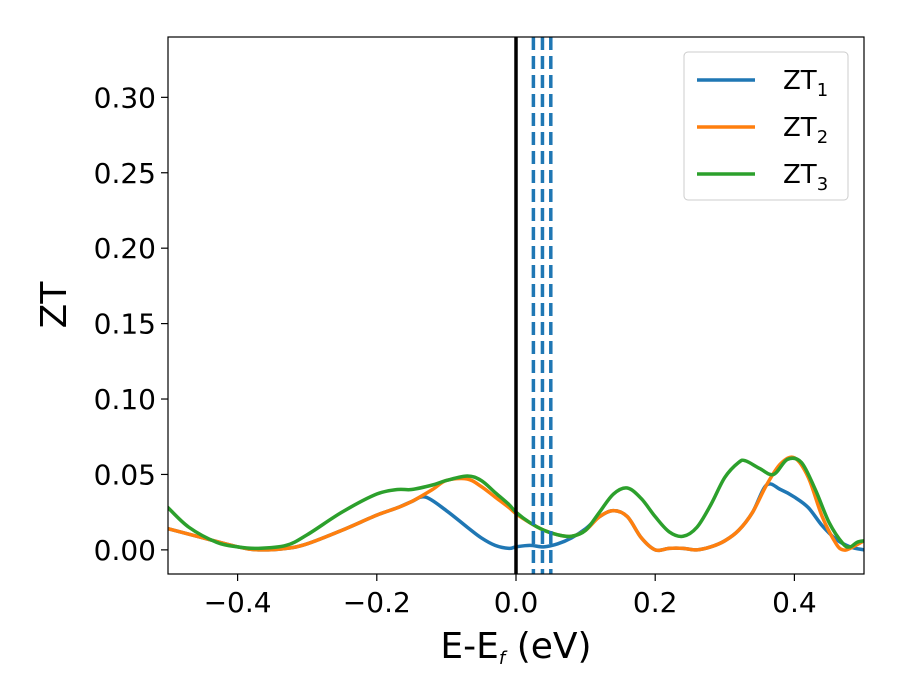 This screenshot has height=700, width=900. What do you see at coordinates (805, 83) in the screenshot?
I see `legend-label-zt1: ZT1` at bounding box center [805, 83].